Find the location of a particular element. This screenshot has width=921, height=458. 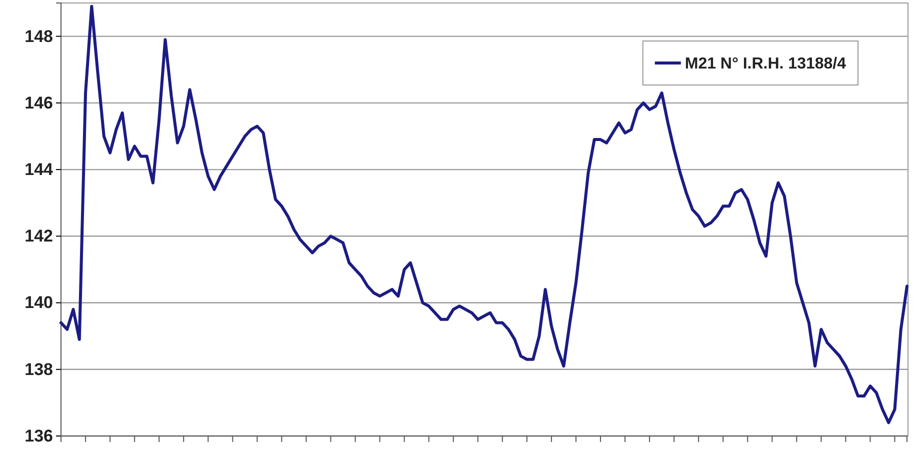

y-tick-label: 146 is located at coordinates (38, 102).